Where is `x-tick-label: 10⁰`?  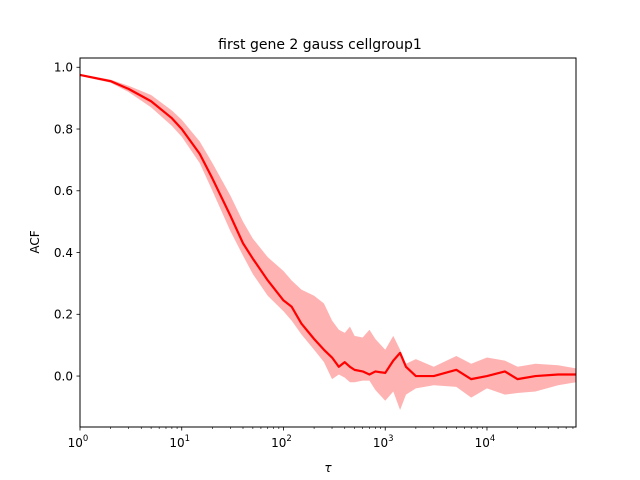 x-tick-label: 10⁰ is located at coordinates (78, 442).